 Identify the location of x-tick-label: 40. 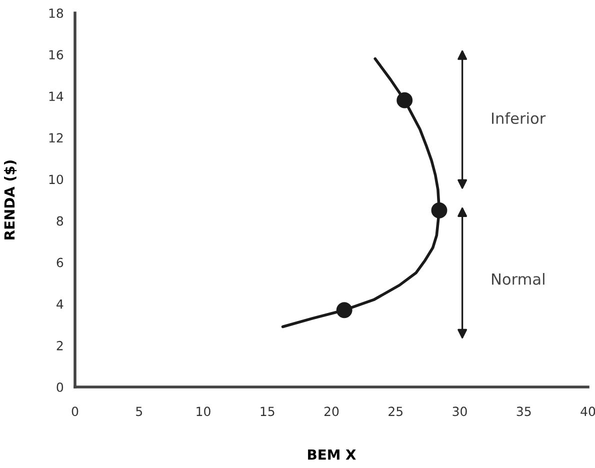
(587, 411).